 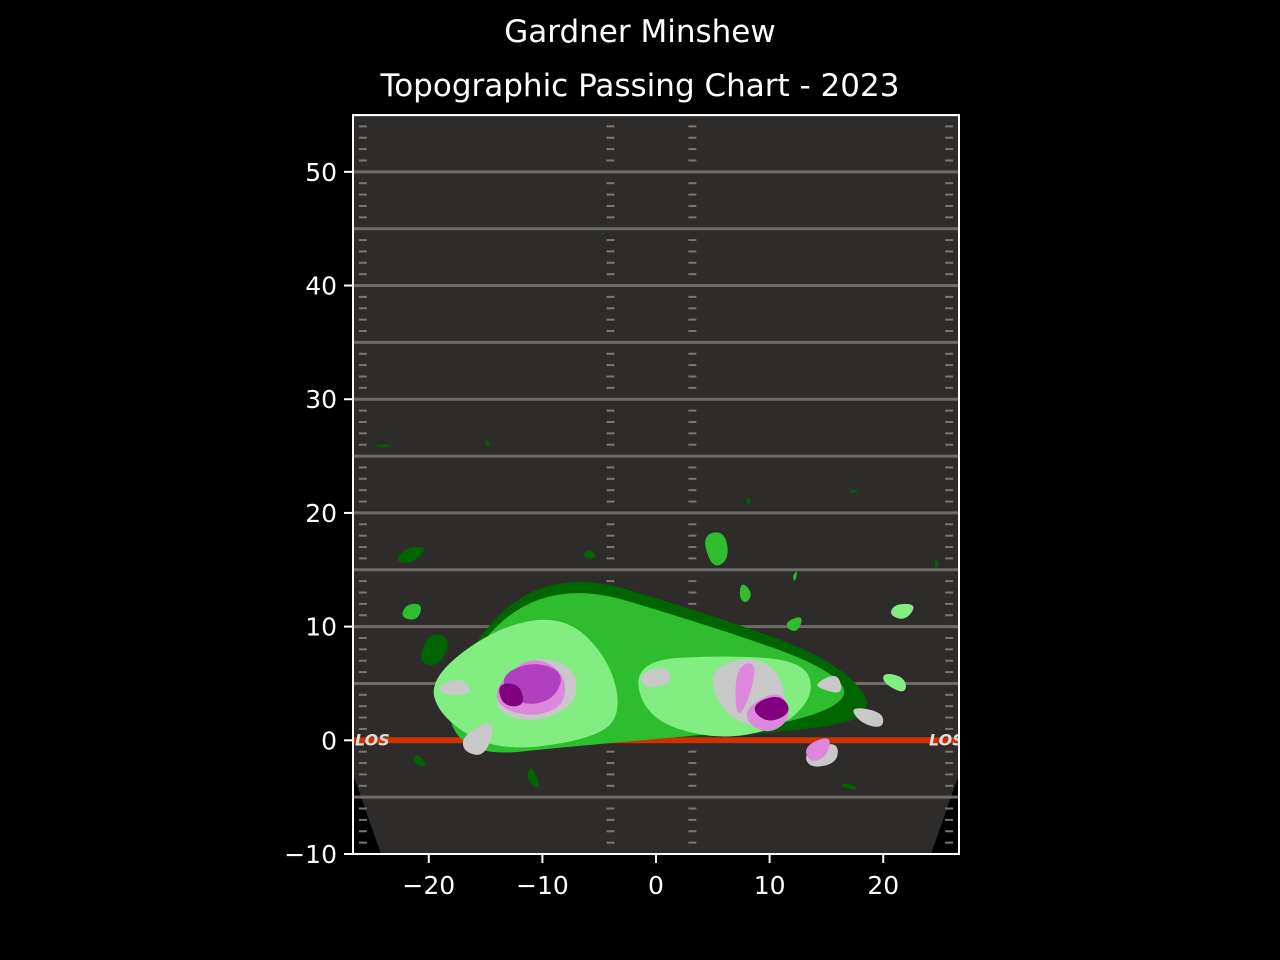 What do you see at coordinates (321, 286) in the screenshot?
I see `y-tick-label: 40` at bounding box center [321, 286].